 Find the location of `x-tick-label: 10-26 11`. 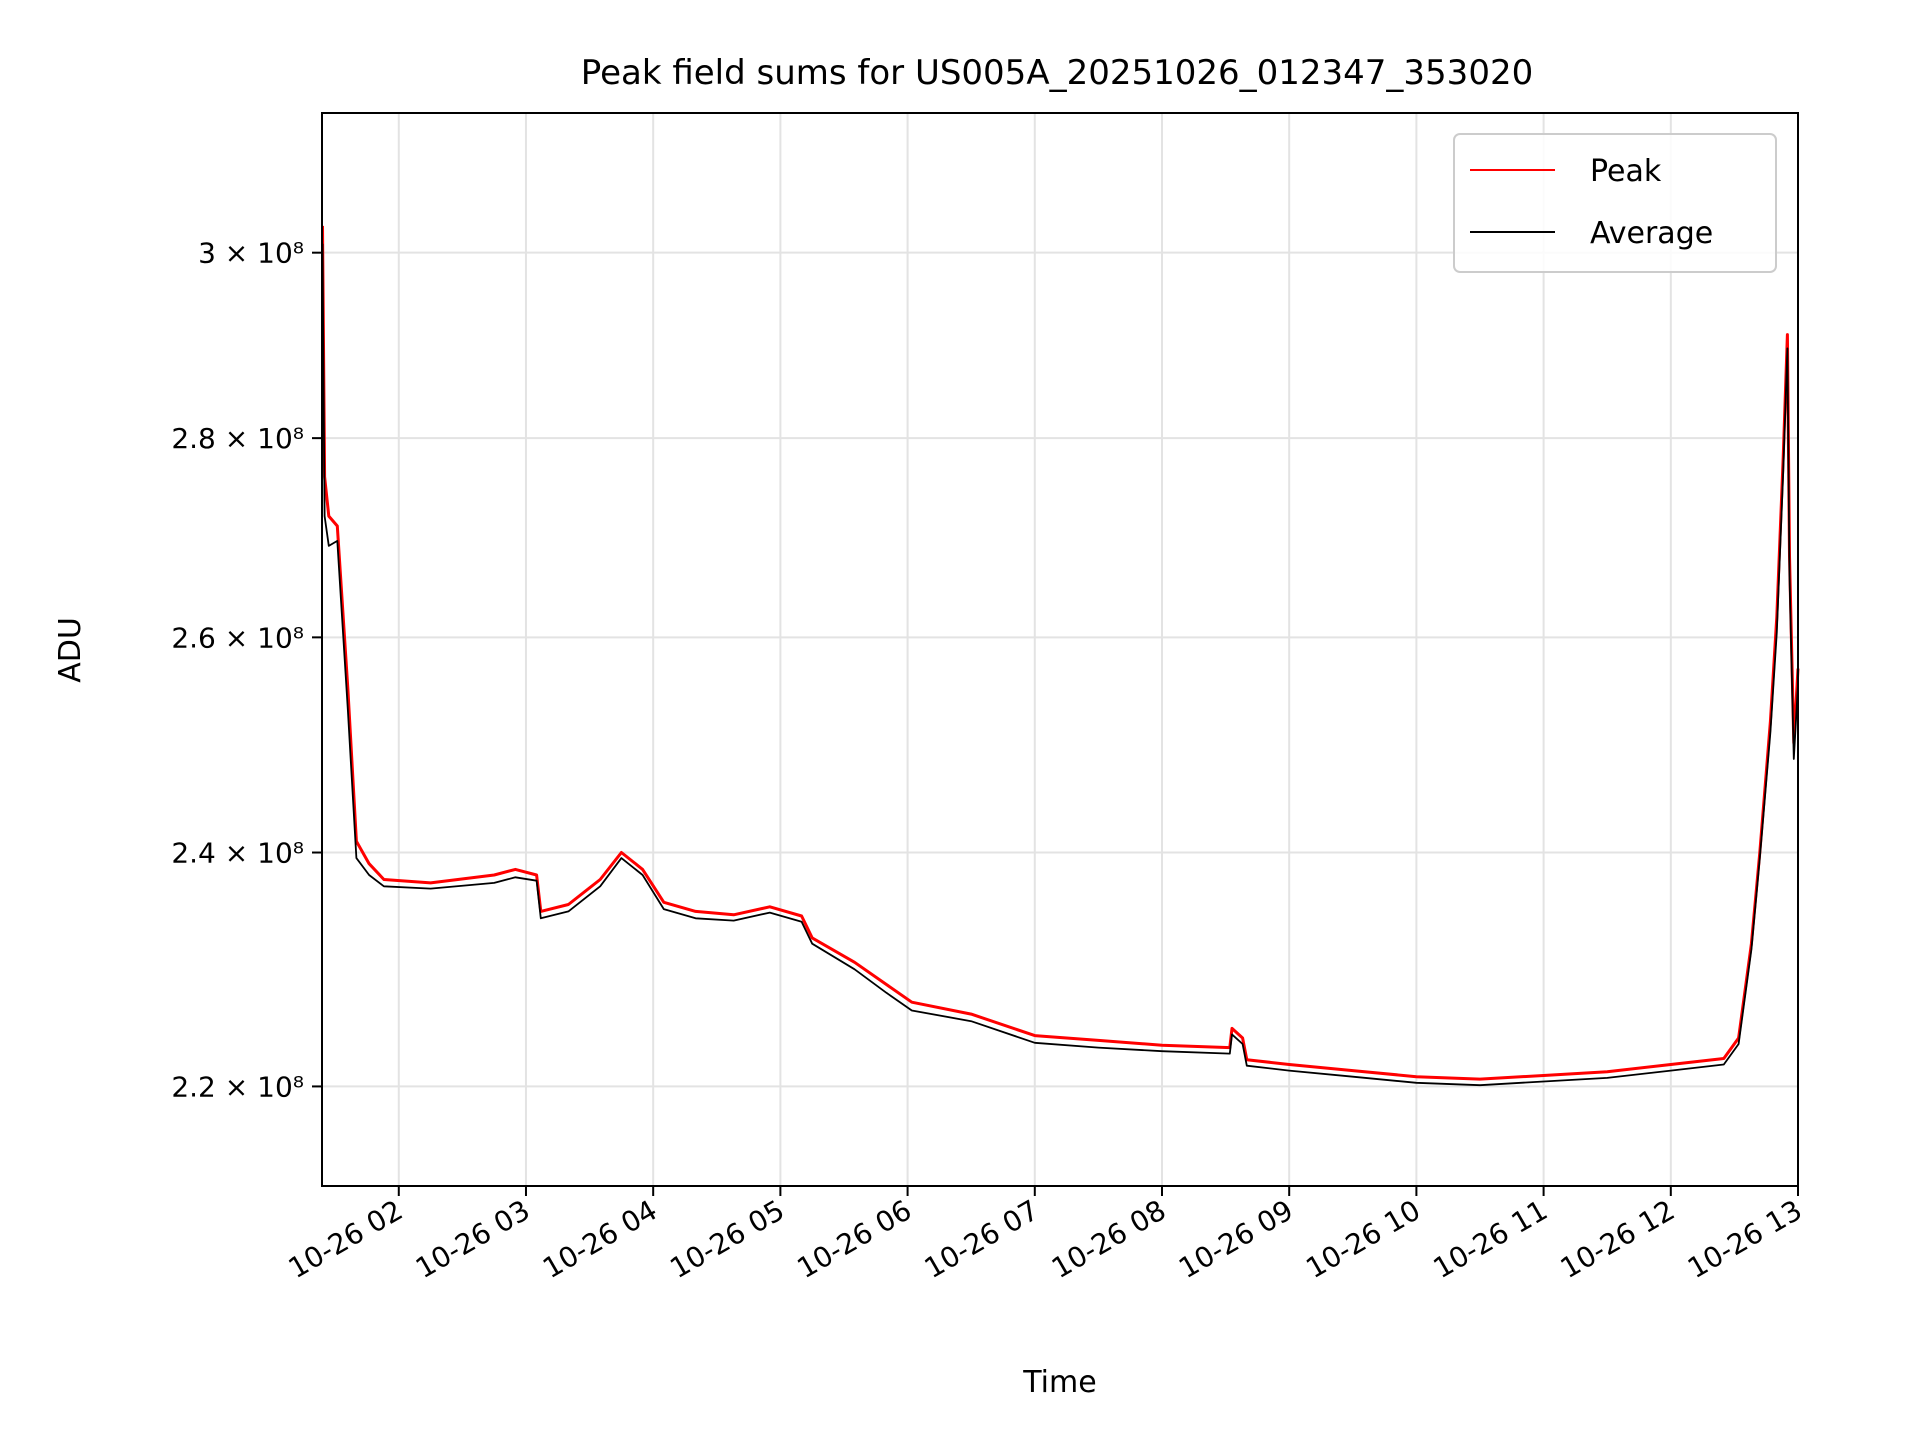

x-tick-label: 10-26 11 is located at coordinates (1491, 1239).